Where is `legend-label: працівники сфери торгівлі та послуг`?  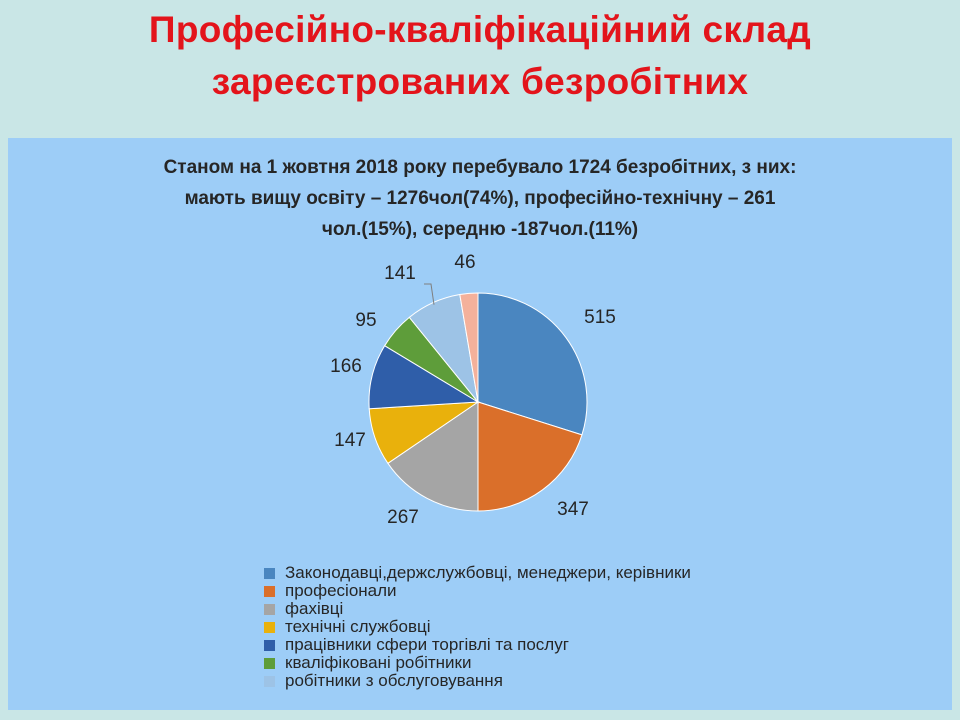
legend-label: працівники сфери торгівлі та послуг is located at coordinates (427, 644).